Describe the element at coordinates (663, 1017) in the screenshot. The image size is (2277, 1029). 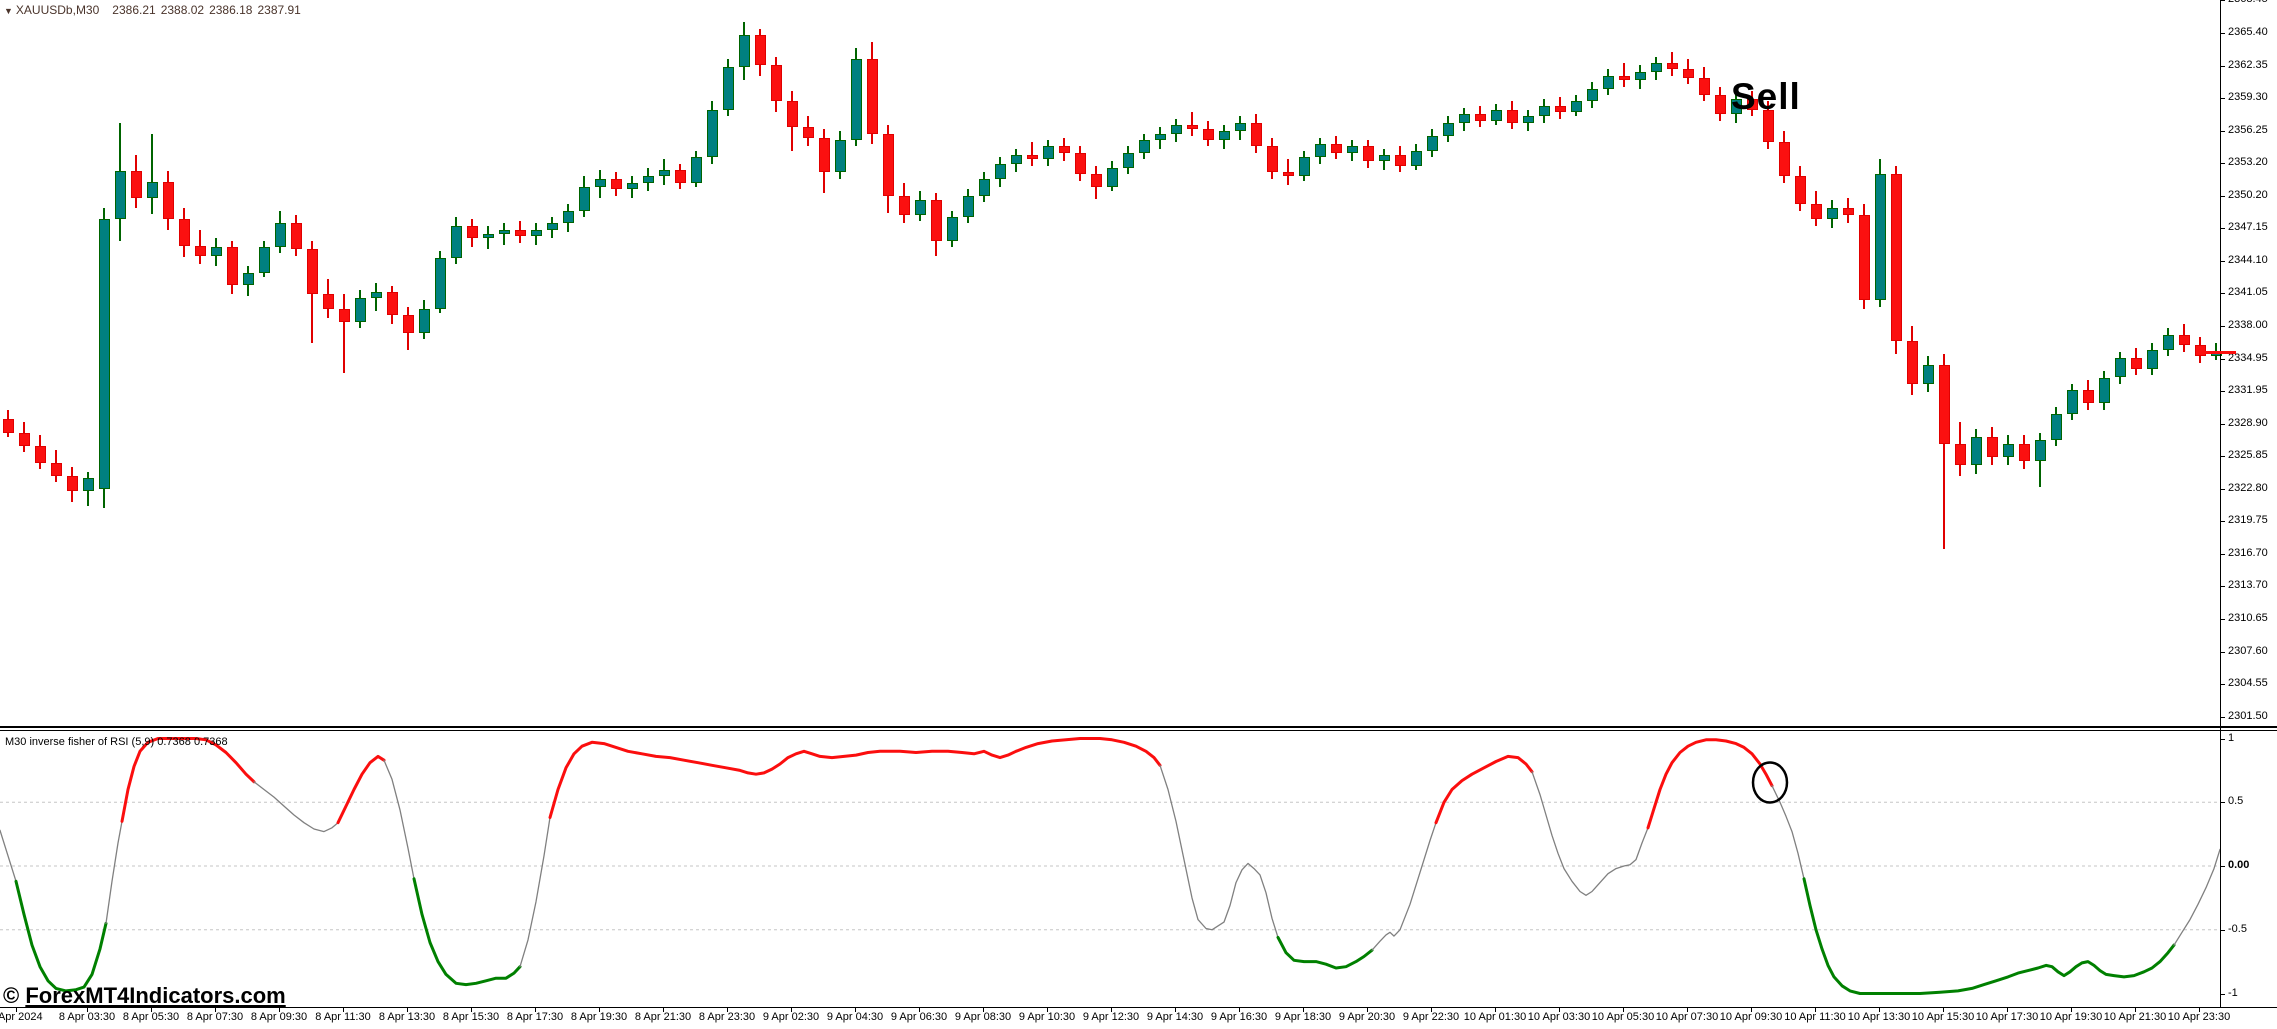
I see `time-axis-label: 8 Apr 21:30` at that location.